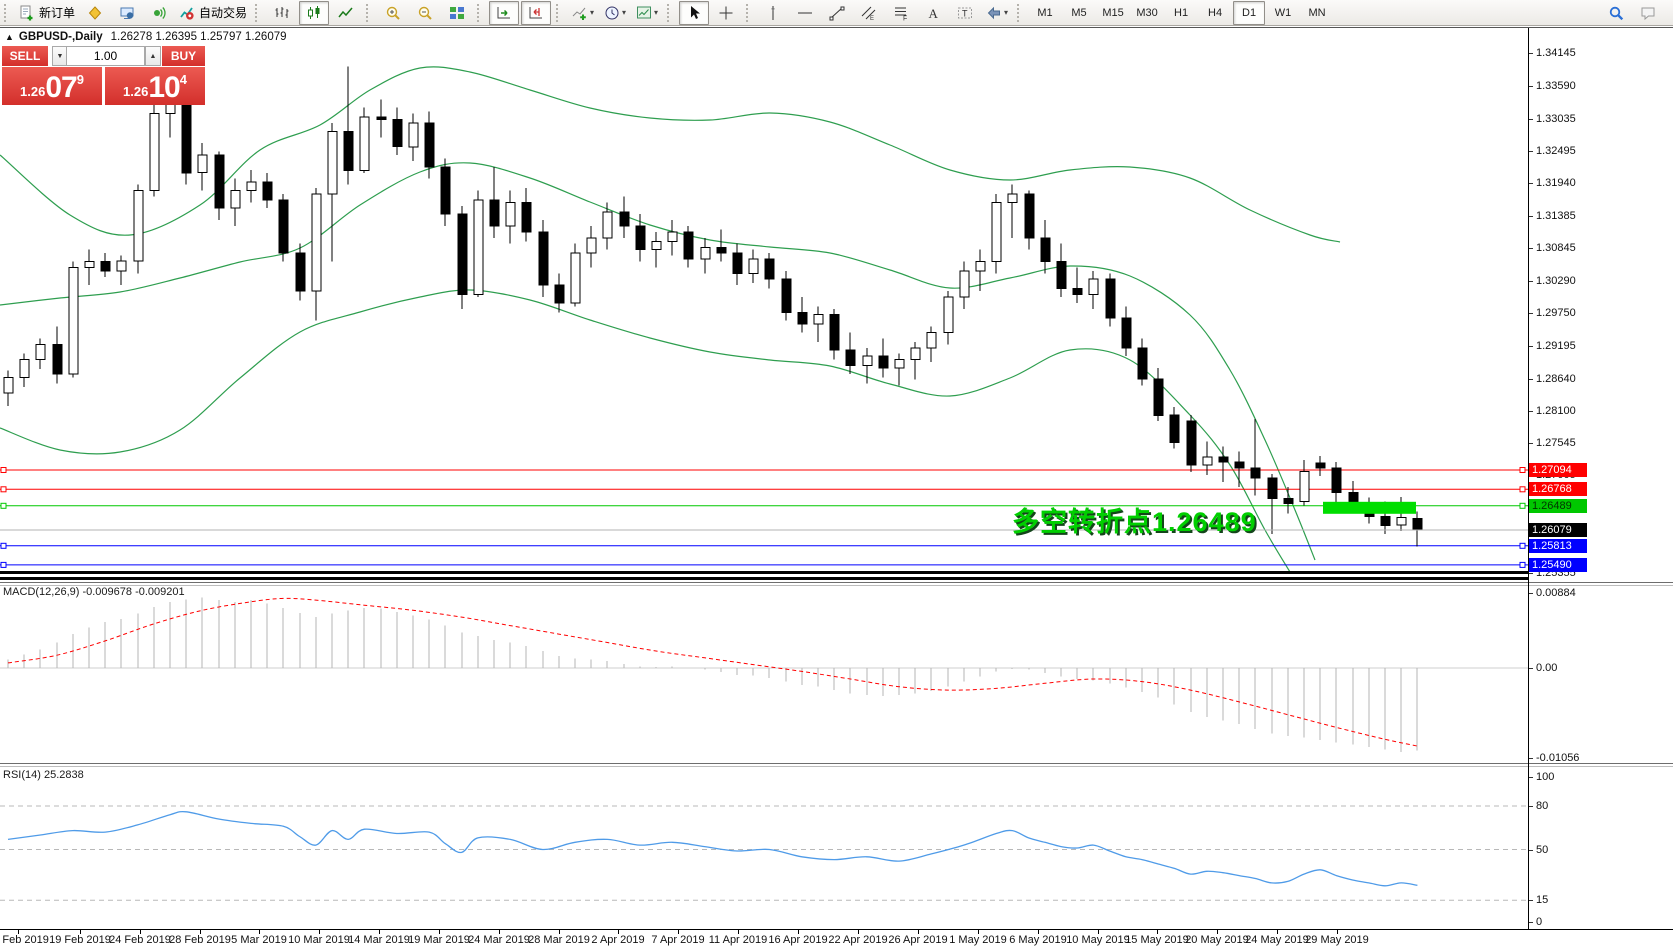  Describe the element at coordinates (499, 940) in the screenshot. I see `date-axis-label: 24 Mar 2019` at that location.